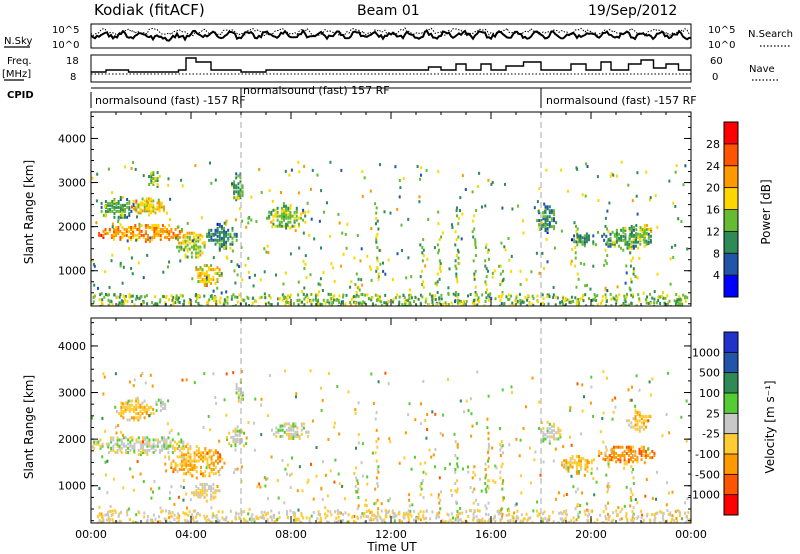 The width and height of the screenshot is (800, 554). Describe the element at coordinates (170, 100) in the screenshot. I see `cpid-segment-1: normalsound (fast) -157 RF` at that location.